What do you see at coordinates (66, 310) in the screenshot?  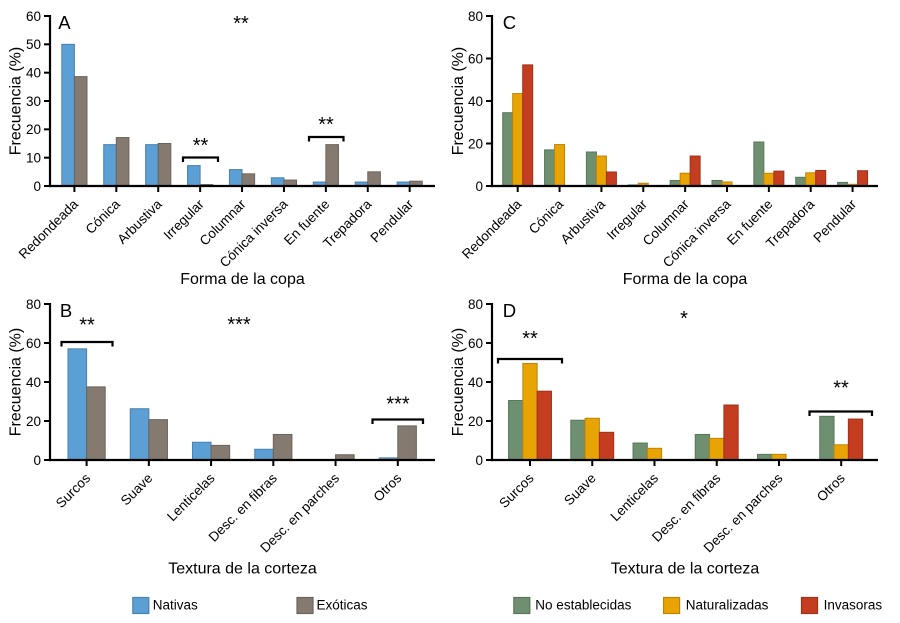 I see `svg-text: B` at bounding box center [66, 310].